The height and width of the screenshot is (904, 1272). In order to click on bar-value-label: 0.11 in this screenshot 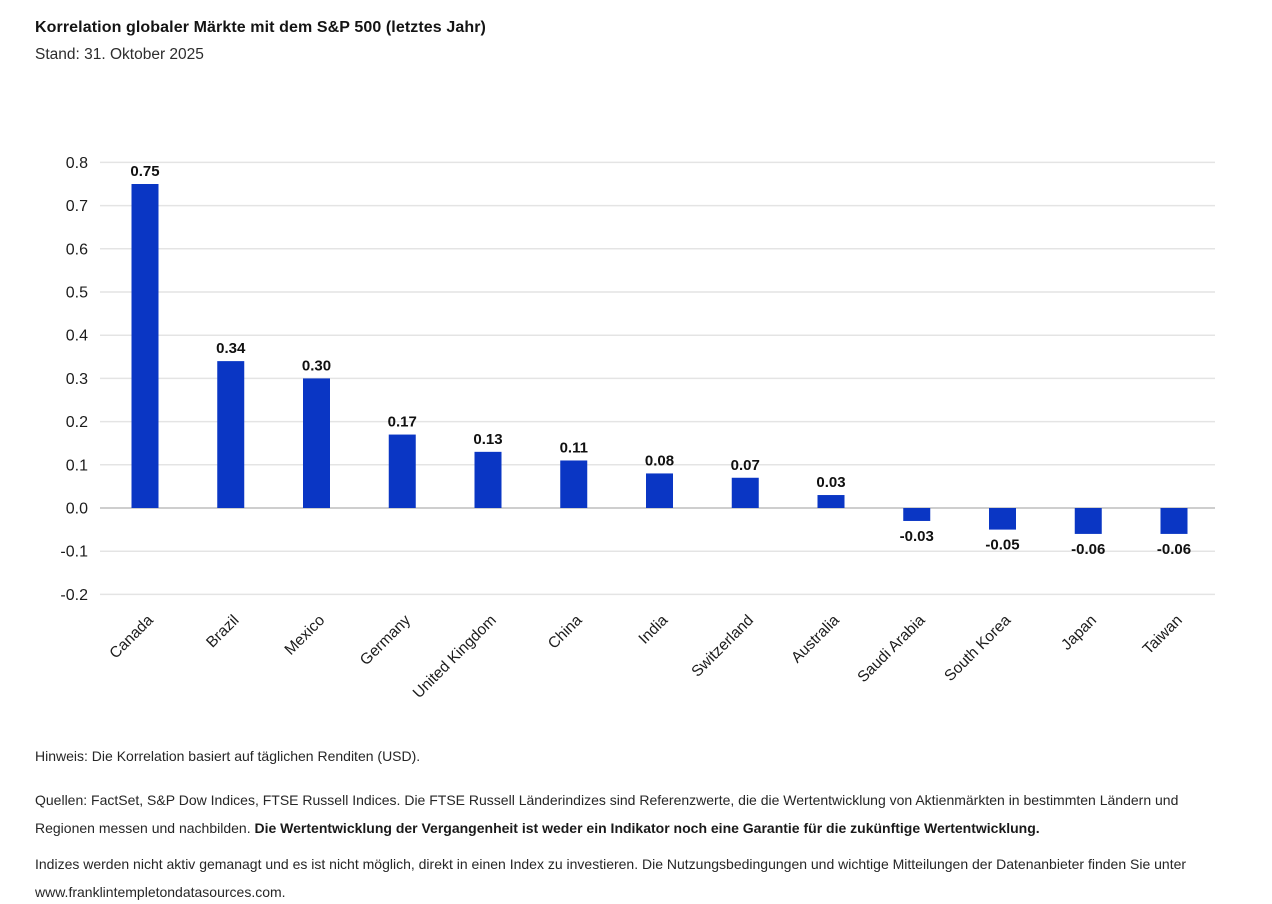, I will do `click(574, 447)`.